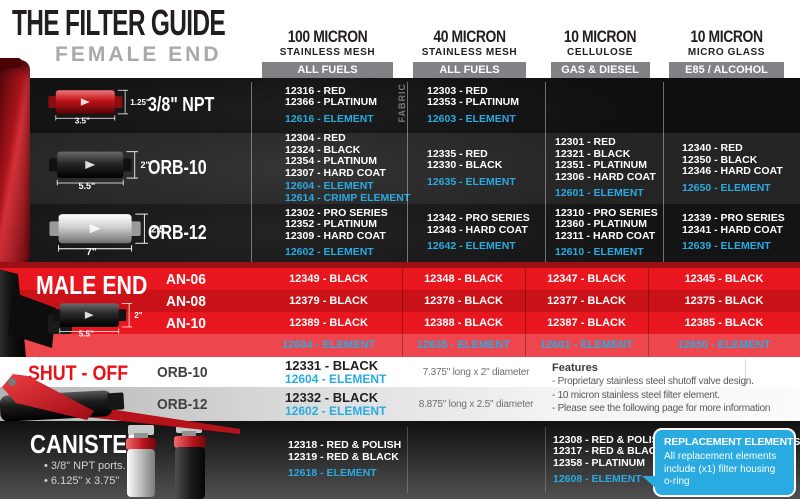  I want to click on male-an-label: AN-08, so click(186, 301).